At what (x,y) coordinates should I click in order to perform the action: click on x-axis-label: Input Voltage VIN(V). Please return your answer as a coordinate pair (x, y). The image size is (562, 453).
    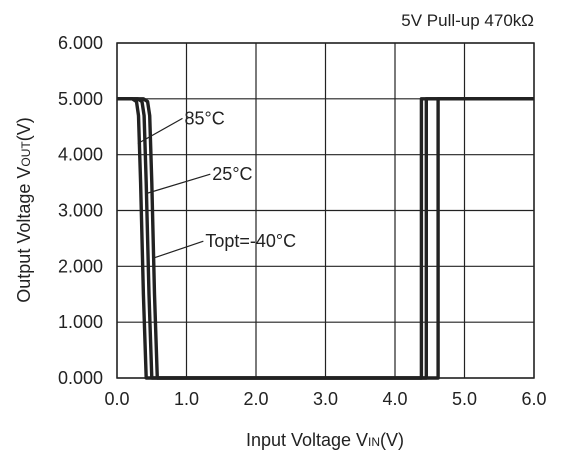
    Looking at the image, I should click on (325, 440).